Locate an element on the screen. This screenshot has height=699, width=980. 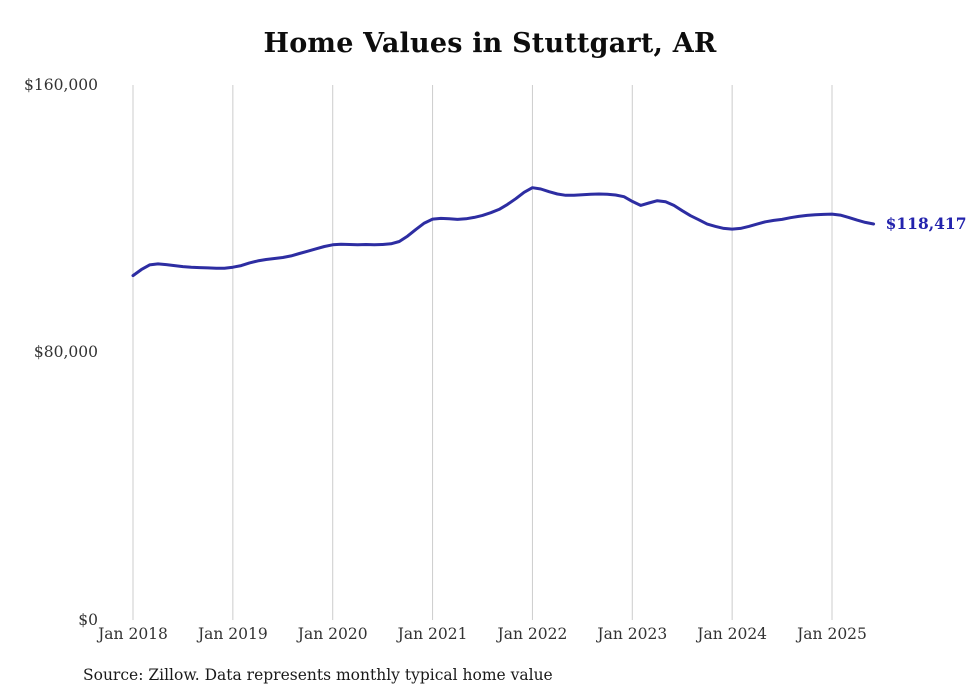
chart-title: Home Values in Stuttgart, AR is located at coordinates (490, 43).